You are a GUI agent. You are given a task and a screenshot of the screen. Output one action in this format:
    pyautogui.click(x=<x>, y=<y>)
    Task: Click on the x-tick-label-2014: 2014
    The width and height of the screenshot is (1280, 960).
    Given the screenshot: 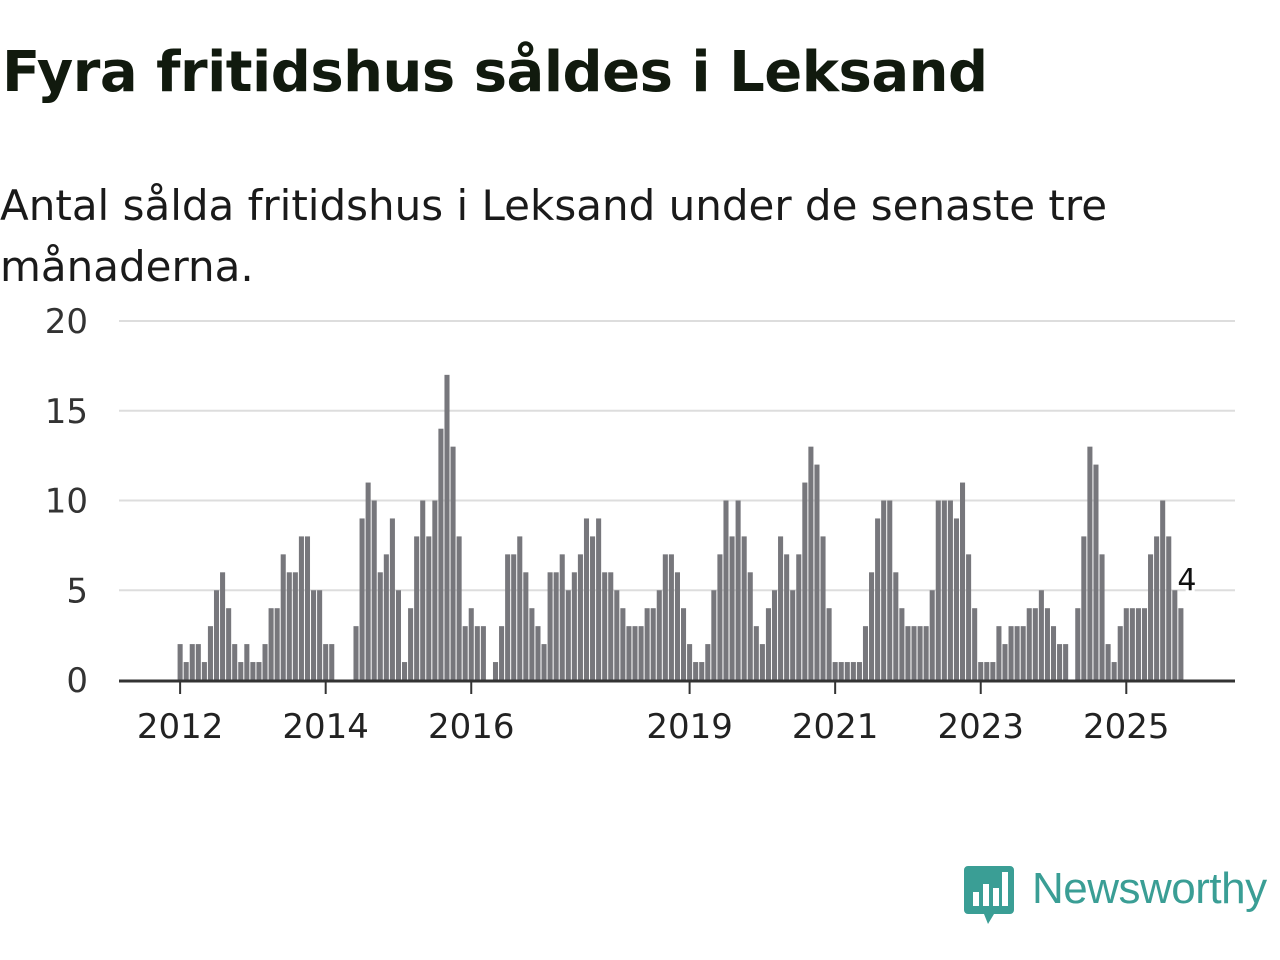 What is the action you would take?
    pyautogui.click(x=325, y=727)
    